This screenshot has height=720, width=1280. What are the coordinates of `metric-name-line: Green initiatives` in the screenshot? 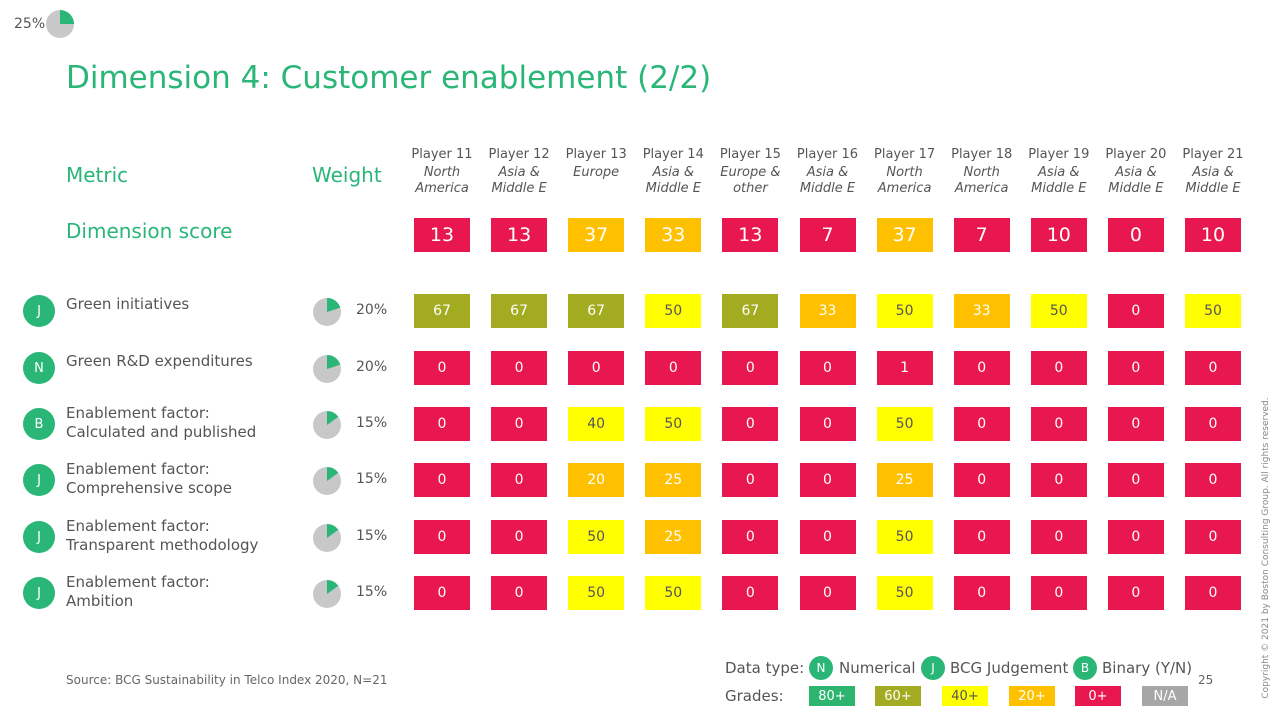 It's located at (128, 304).